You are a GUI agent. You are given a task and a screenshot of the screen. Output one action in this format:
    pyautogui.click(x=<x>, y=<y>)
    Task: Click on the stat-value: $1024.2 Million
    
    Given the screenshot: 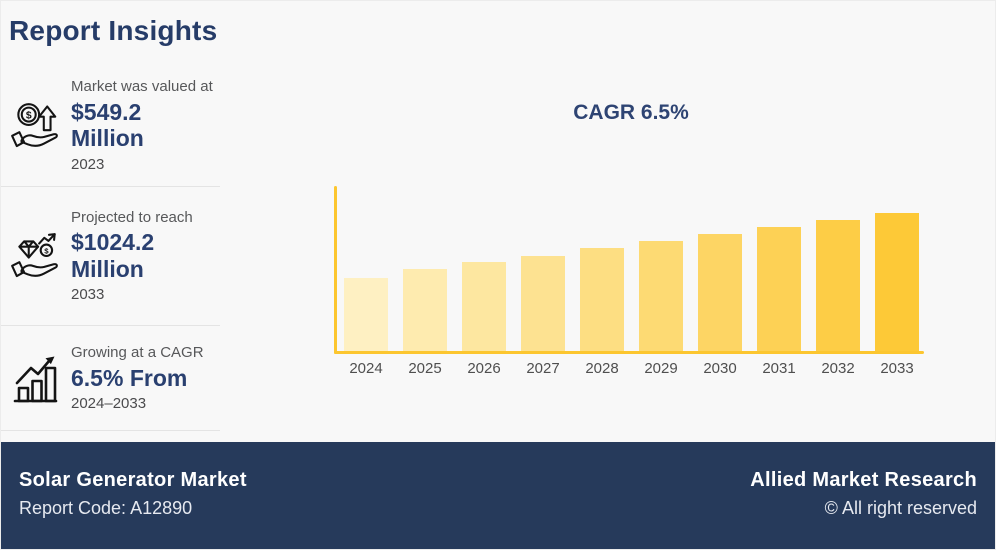 What is the action you would take?
    pyautogui.click(x=113, y=255)
    